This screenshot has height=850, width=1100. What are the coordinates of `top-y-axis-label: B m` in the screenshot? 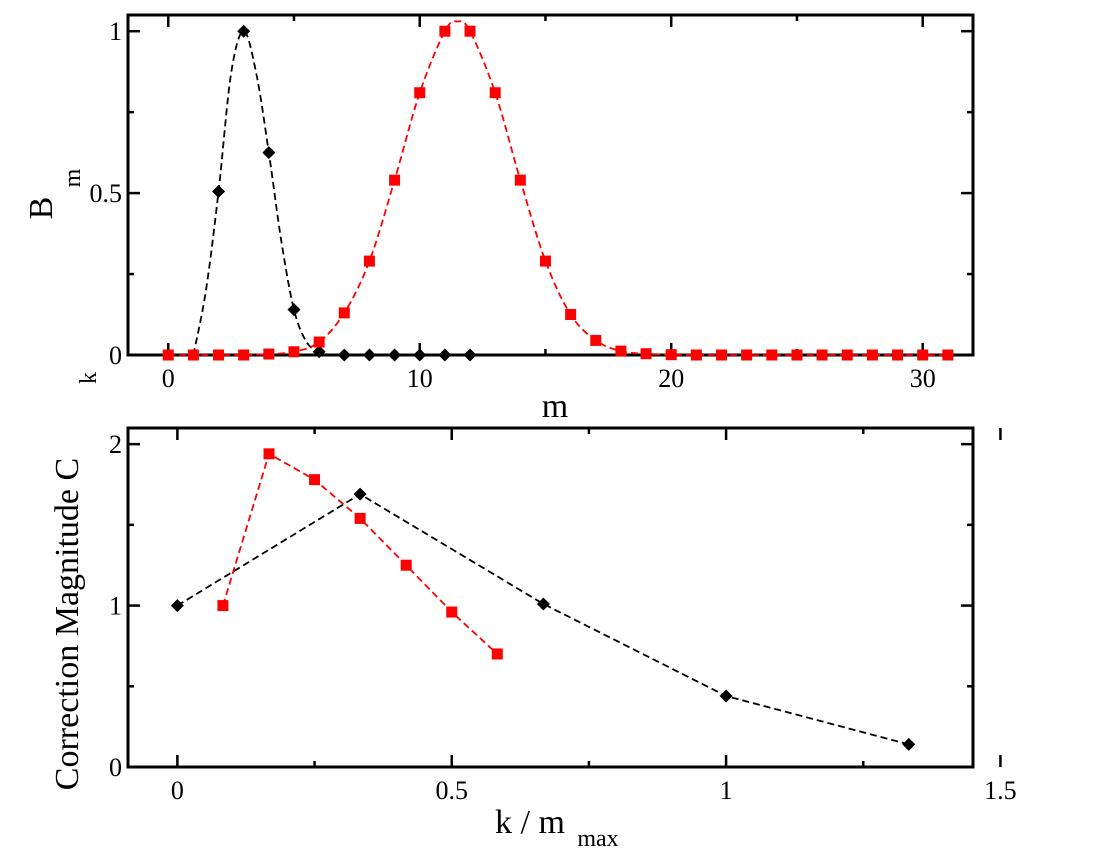 It's located at (54, 193).